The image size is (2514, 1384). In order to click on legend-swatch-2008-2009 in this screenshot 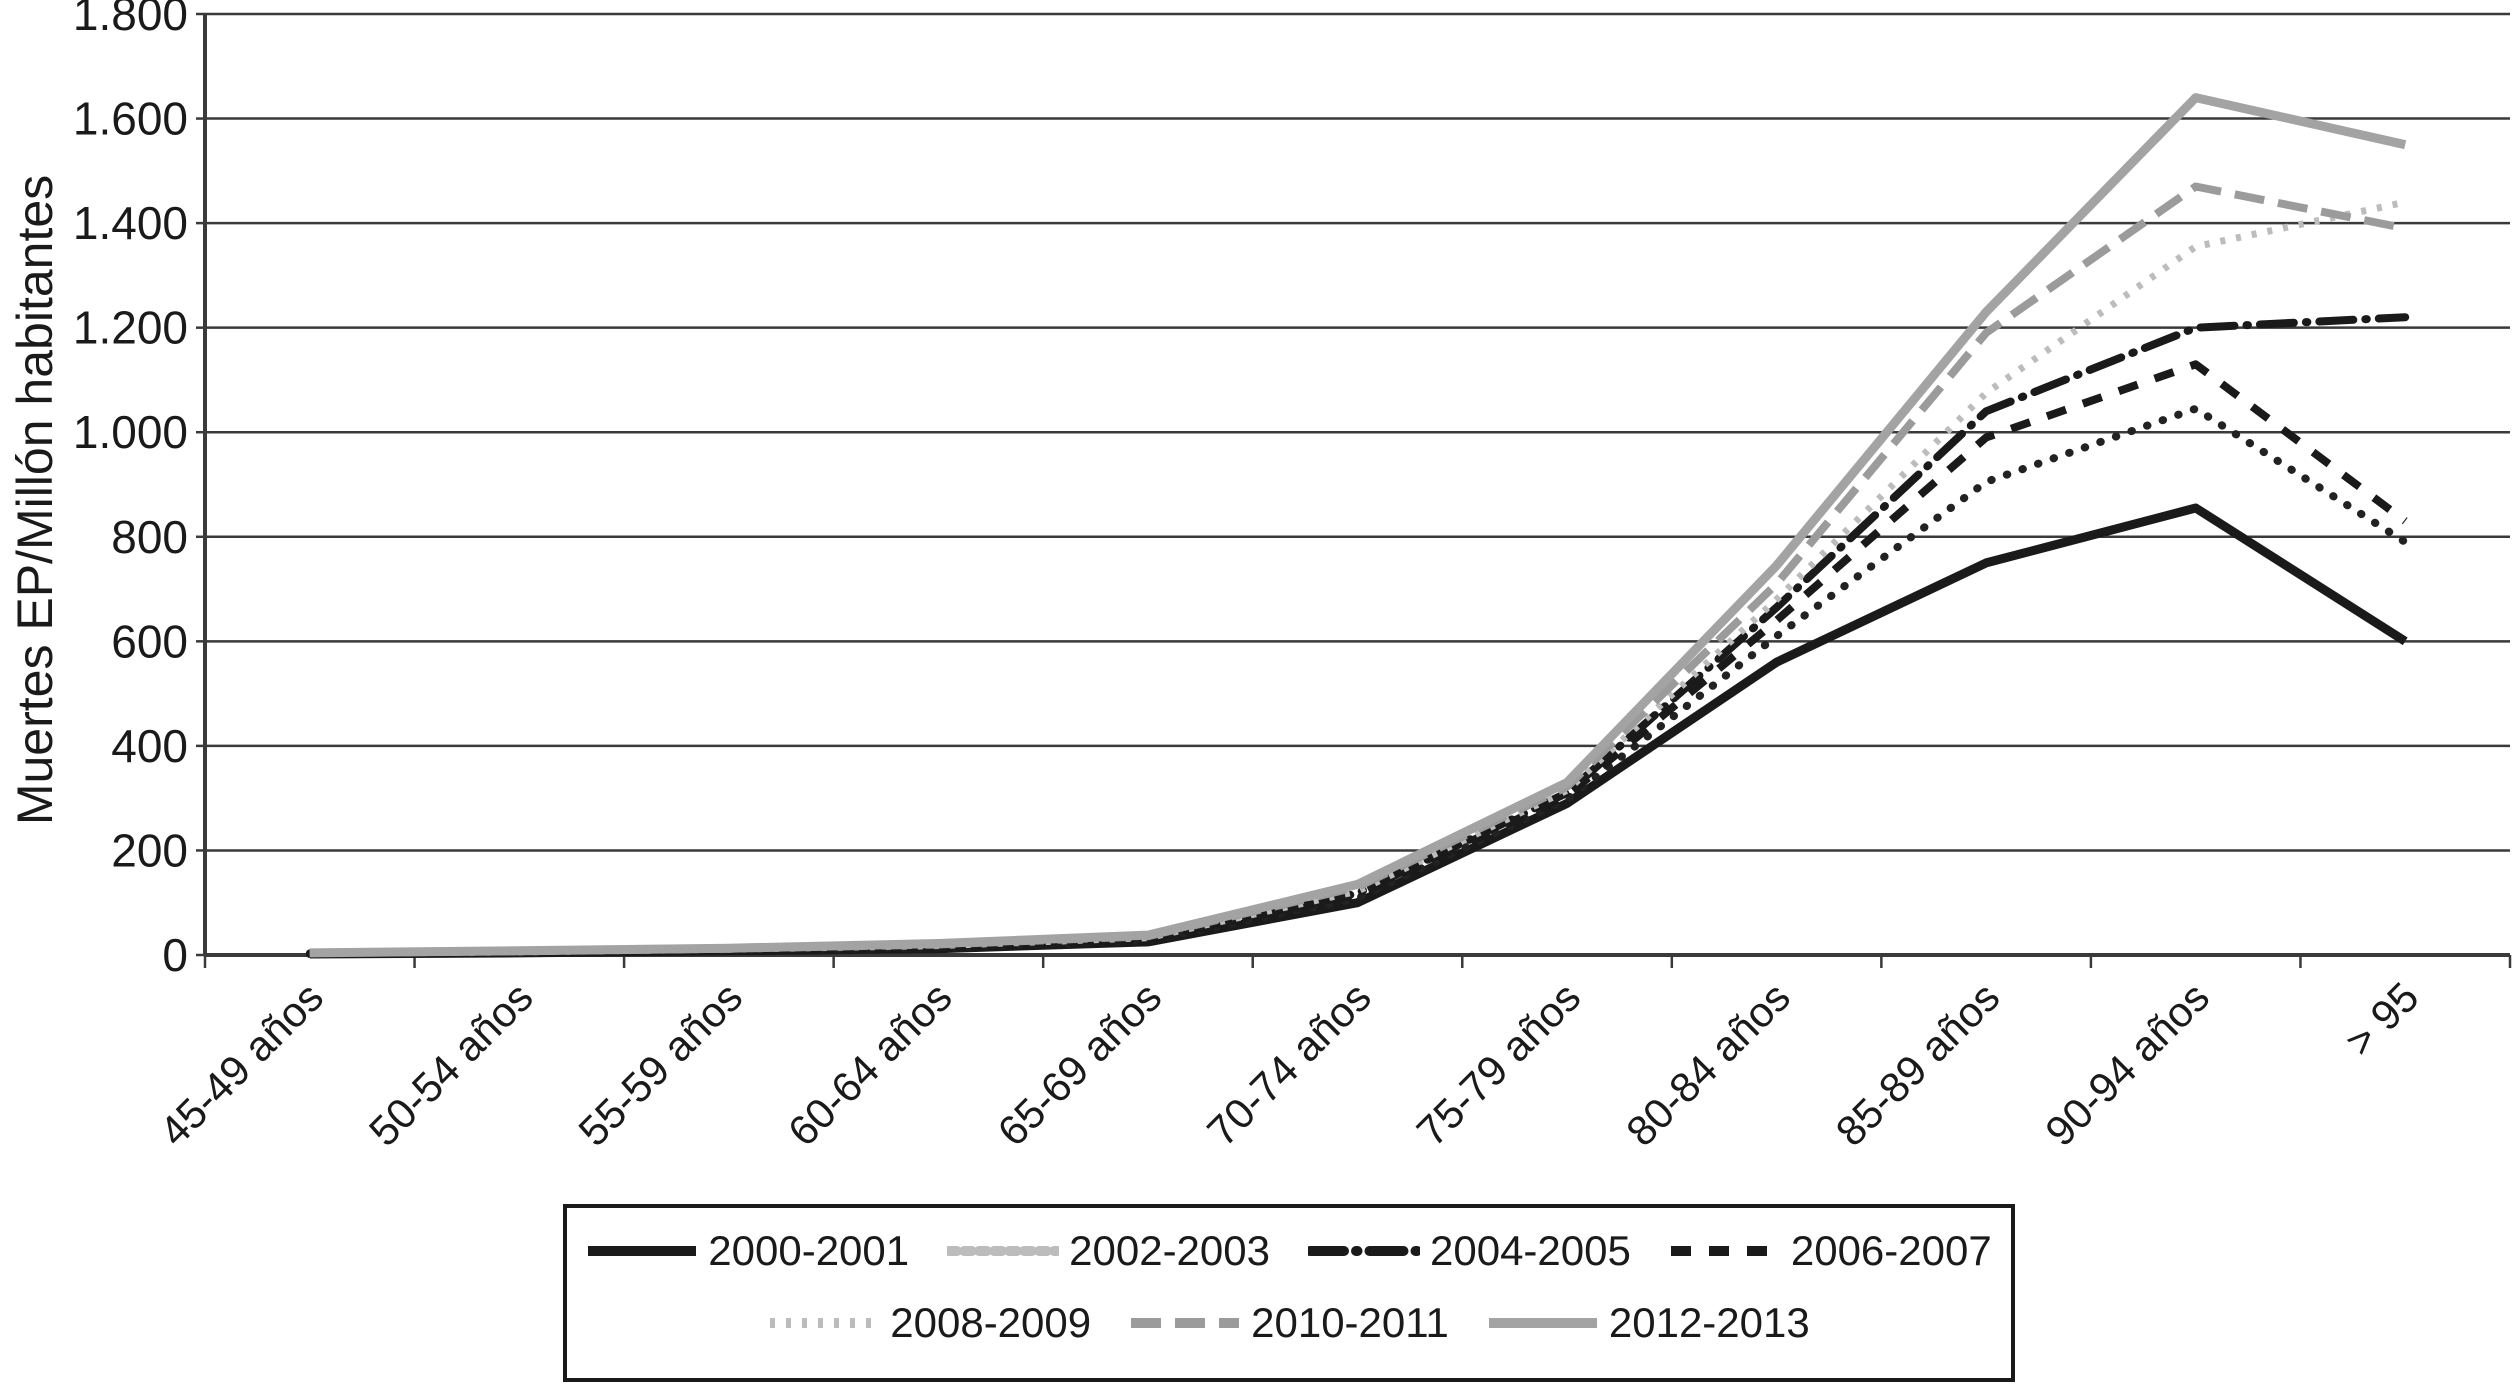, I will do `click(824, 1323)`.